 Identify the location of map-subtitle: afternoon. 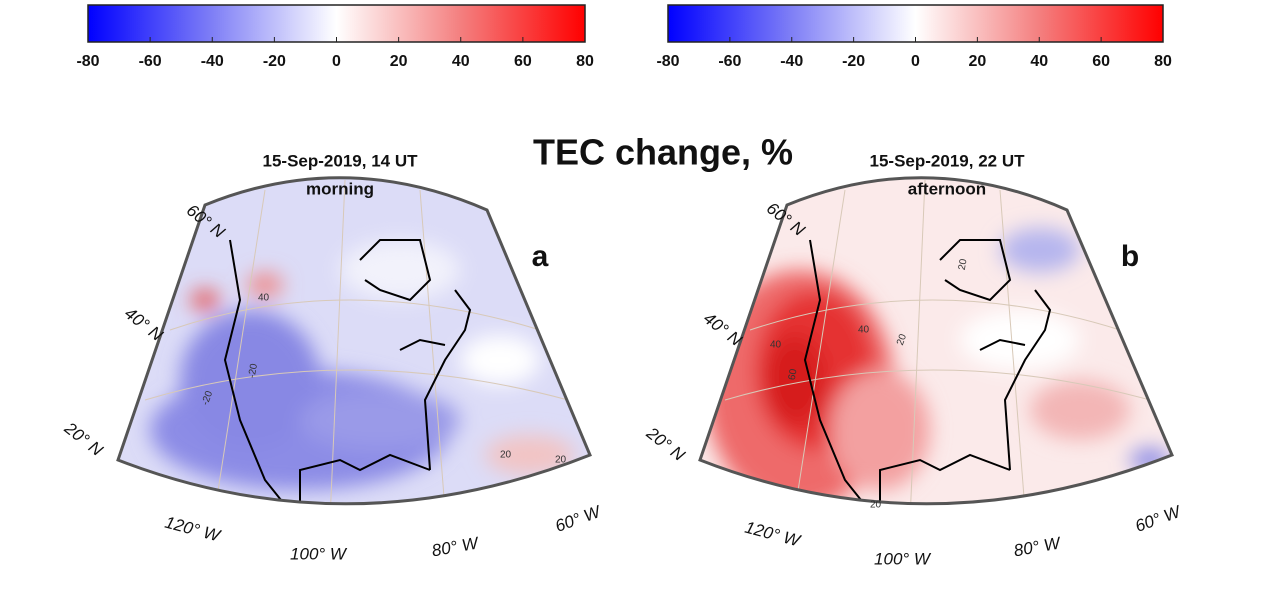
(947, 188).